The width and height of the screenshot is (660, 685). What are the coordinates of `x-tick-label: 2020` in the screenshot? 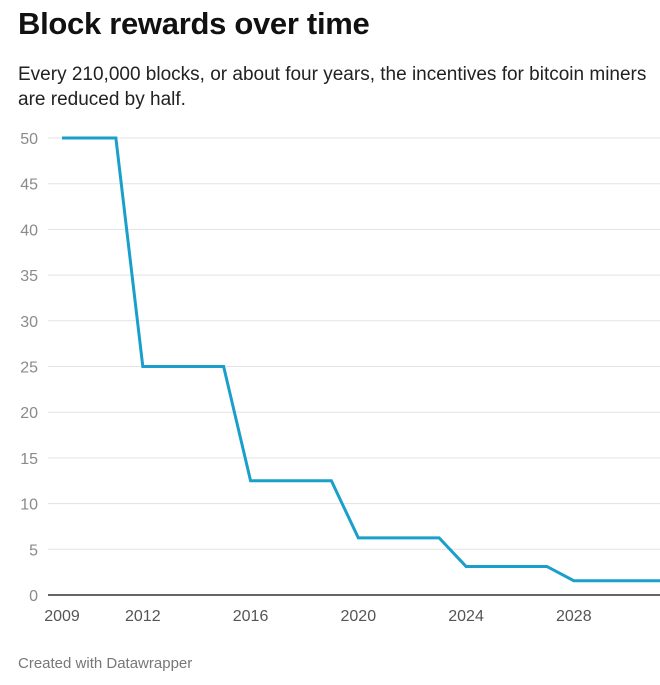 It's located at (359, 616).